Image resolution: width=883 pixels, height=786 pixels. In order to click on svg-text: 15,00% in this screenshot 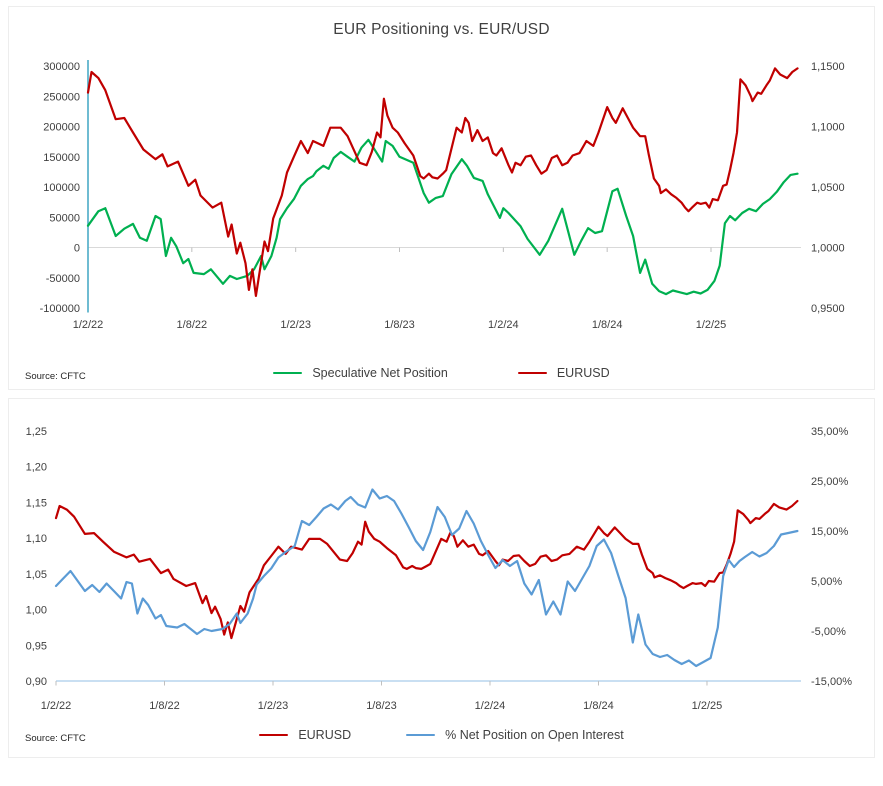, I will do `click(830, 532)`.